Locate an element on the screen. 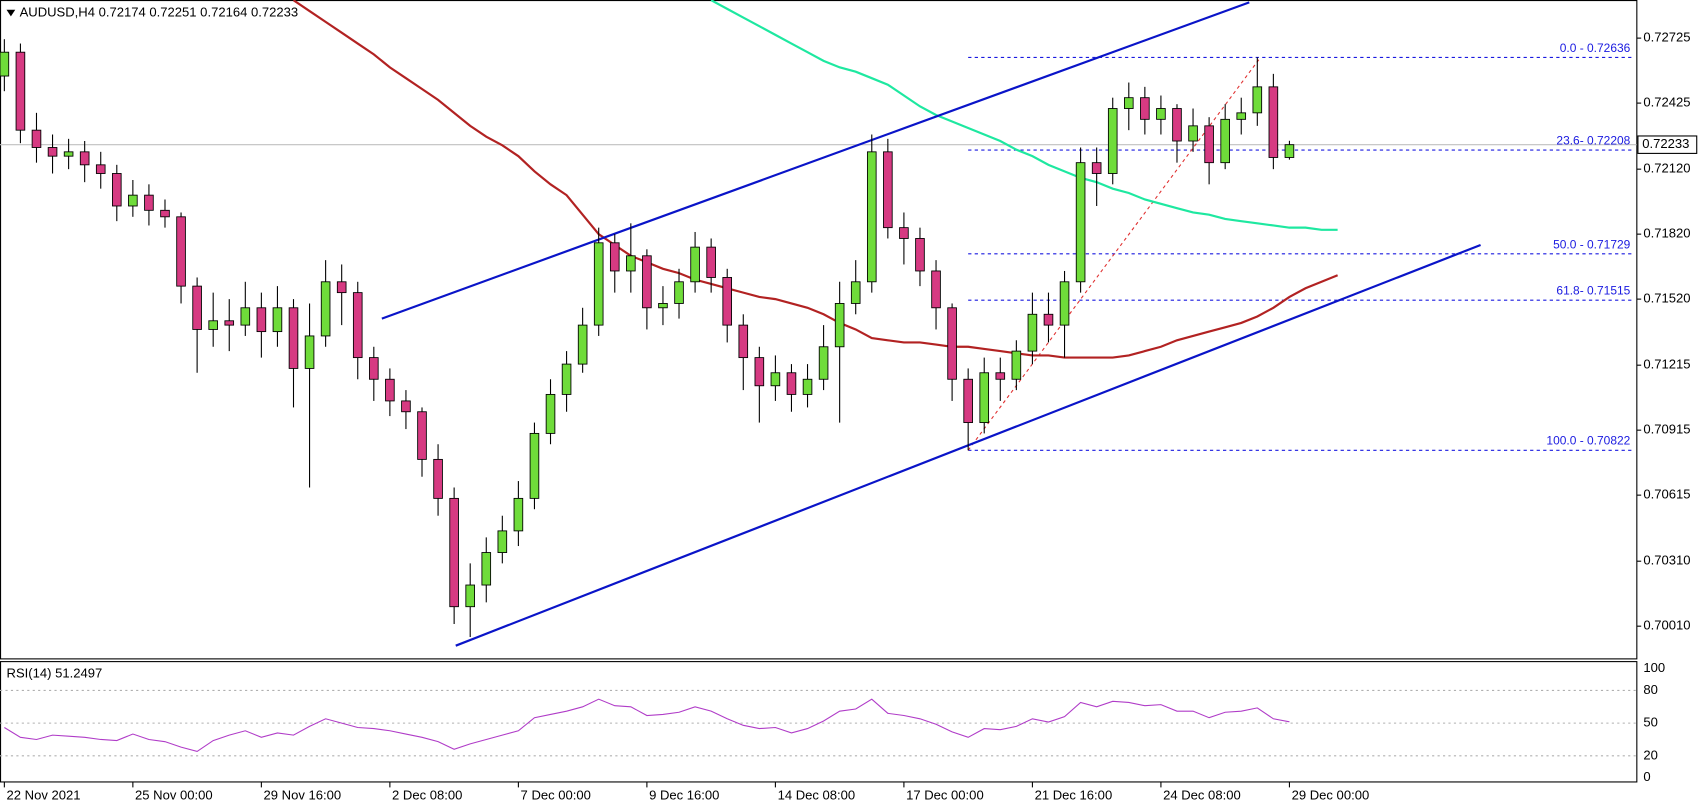 The image size is (1700, 807). y-tick-label: 0.70010 is located at coordinates (1666, 625).